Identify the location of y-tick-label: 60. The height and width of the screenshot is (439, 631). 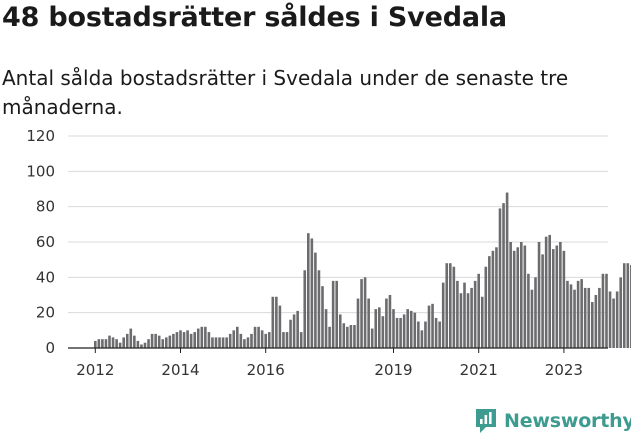
(45, 242).